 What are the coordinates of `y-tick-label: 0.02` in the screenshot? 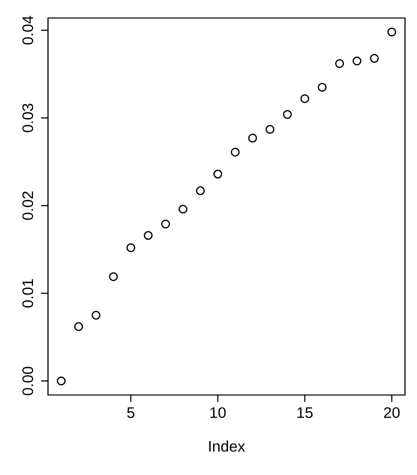 It's located at (28, 206).